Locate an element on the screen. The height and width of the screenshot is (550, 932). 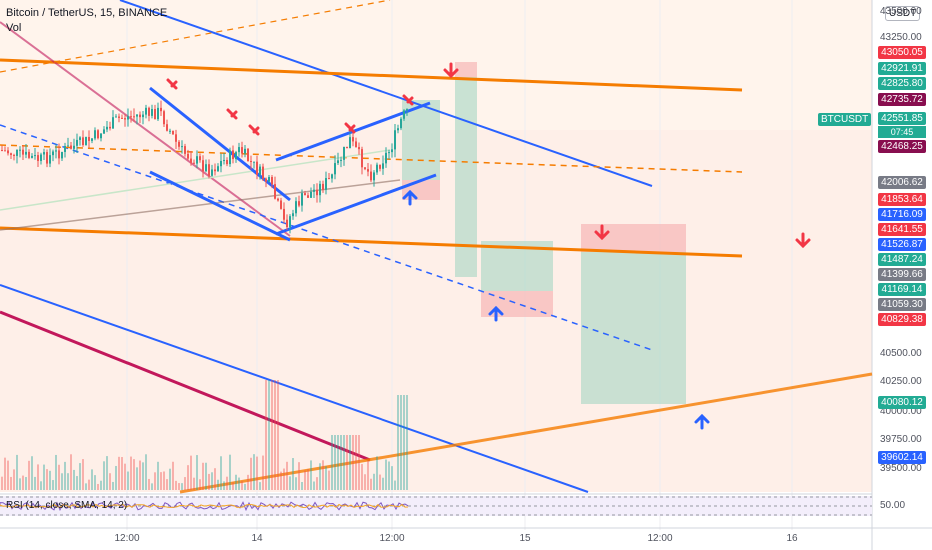
price-label: 42921.91 is located at coordinates (902, 68).